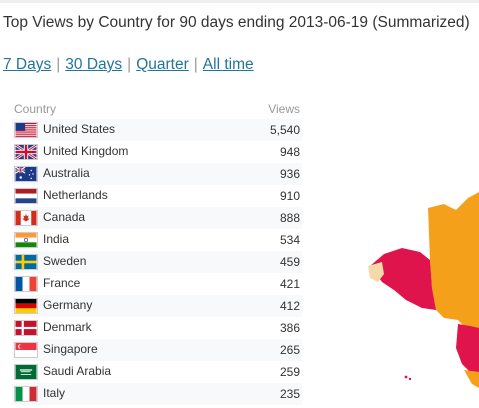 Image resolution: width=479 pixels, height=408 pixels. What do you see at coordinates (471, 379) in the screenshot?
I see `map-region-mexico` at bounding box center [471, 379].